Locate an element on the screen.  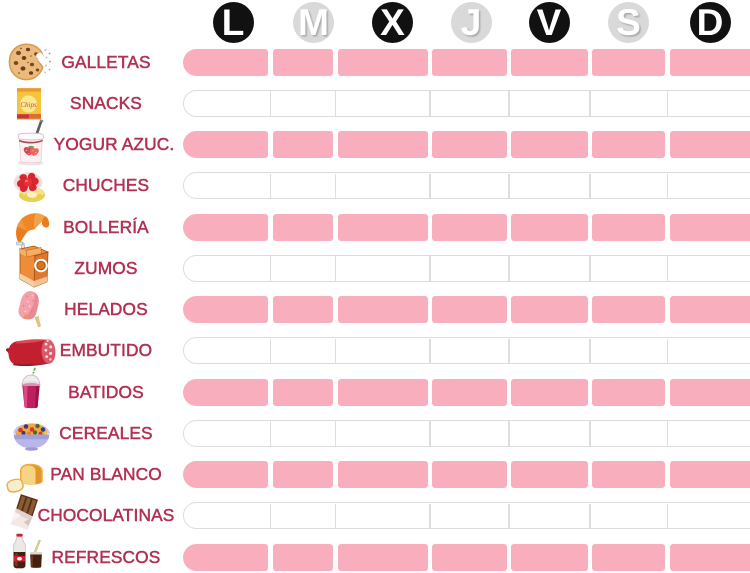
svg-text: Chips is located at coordinates (28, 105).